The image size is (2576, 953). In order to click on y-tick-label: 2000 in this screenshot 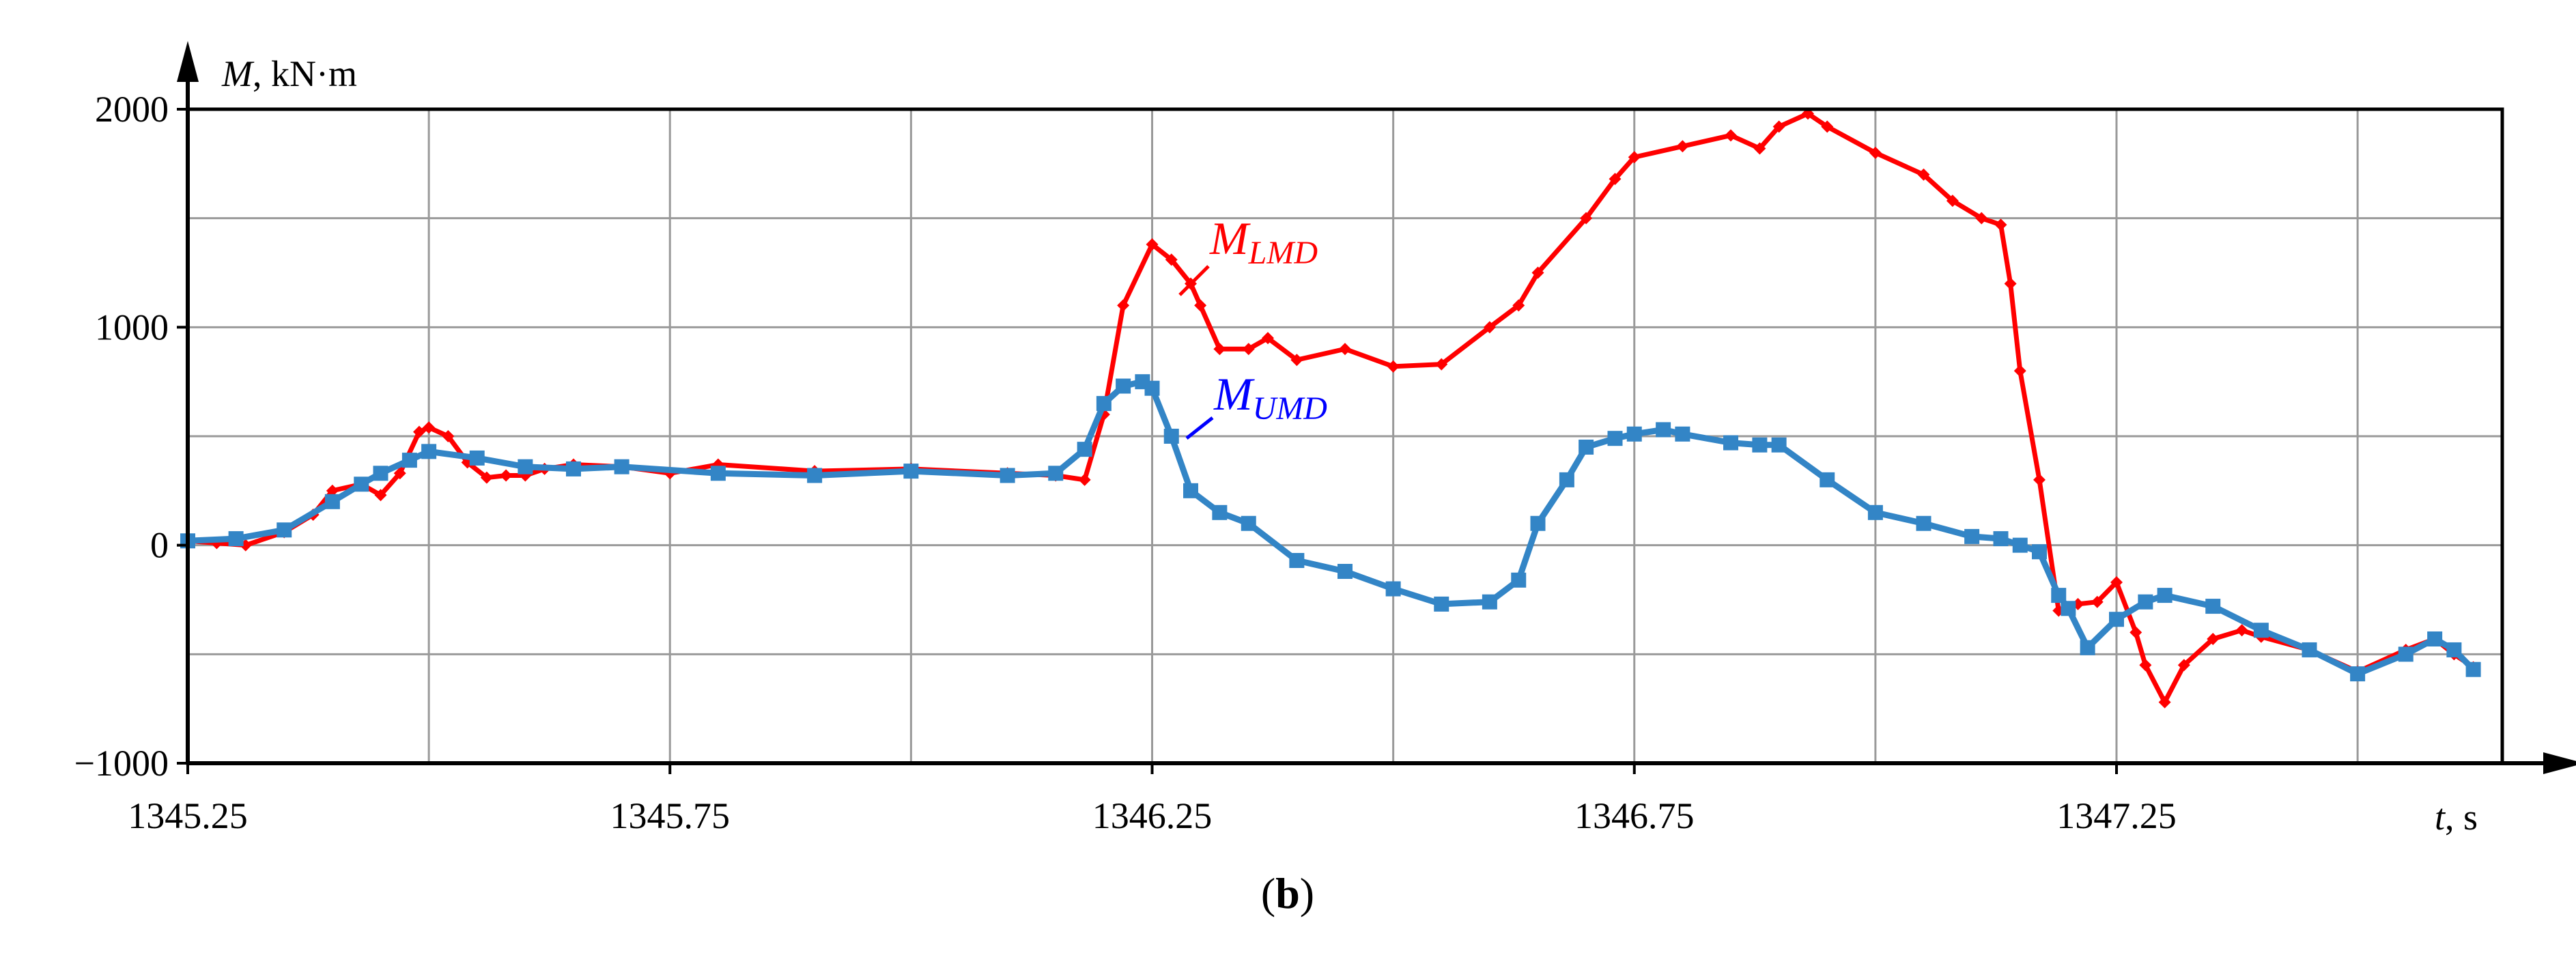, I will do `click(132, 109)`.